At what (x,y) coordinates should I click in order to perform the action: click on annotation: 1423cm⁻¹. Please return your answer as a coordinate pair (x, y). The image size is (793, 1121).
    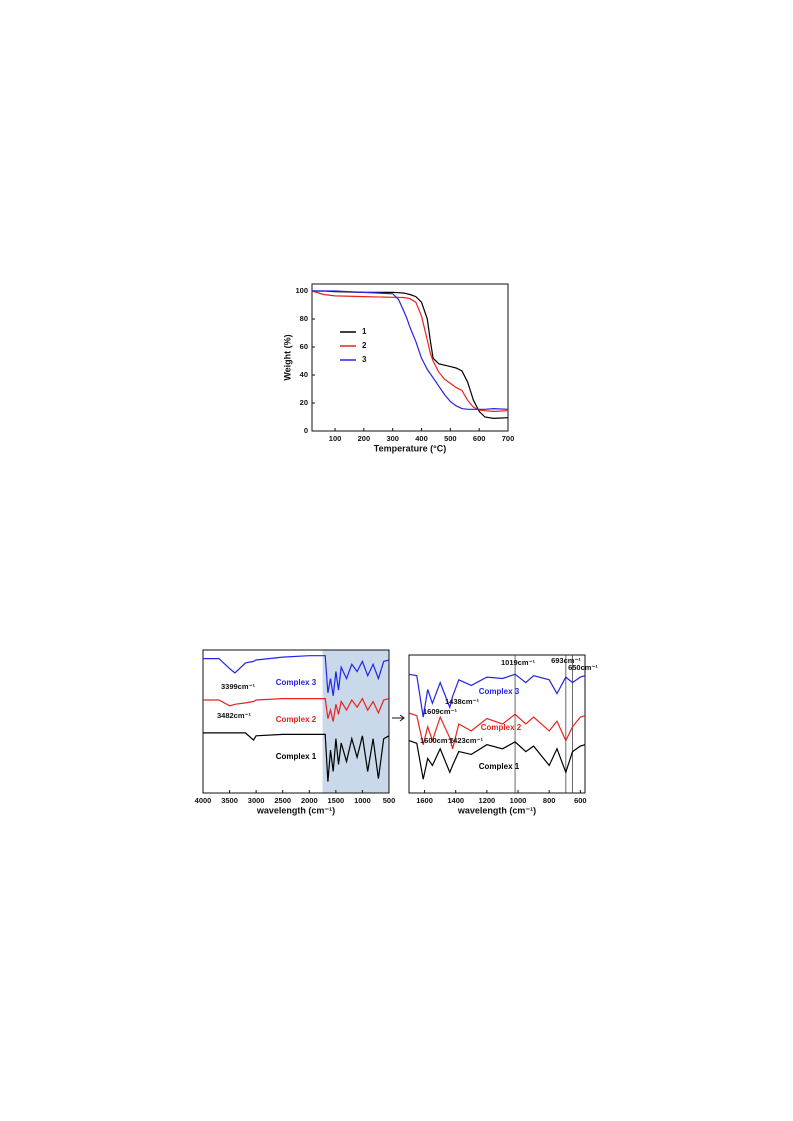
    Looking at the image, I should click on (466, 740).